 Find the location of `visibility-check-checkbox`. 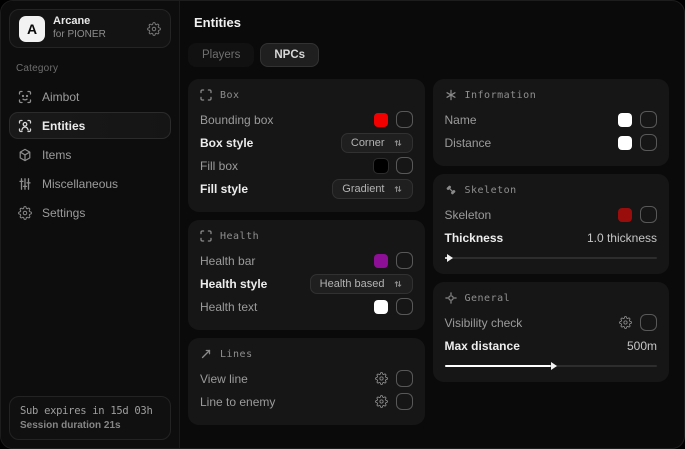

visibility-check-checkbox is located at coordinates (648, 322).